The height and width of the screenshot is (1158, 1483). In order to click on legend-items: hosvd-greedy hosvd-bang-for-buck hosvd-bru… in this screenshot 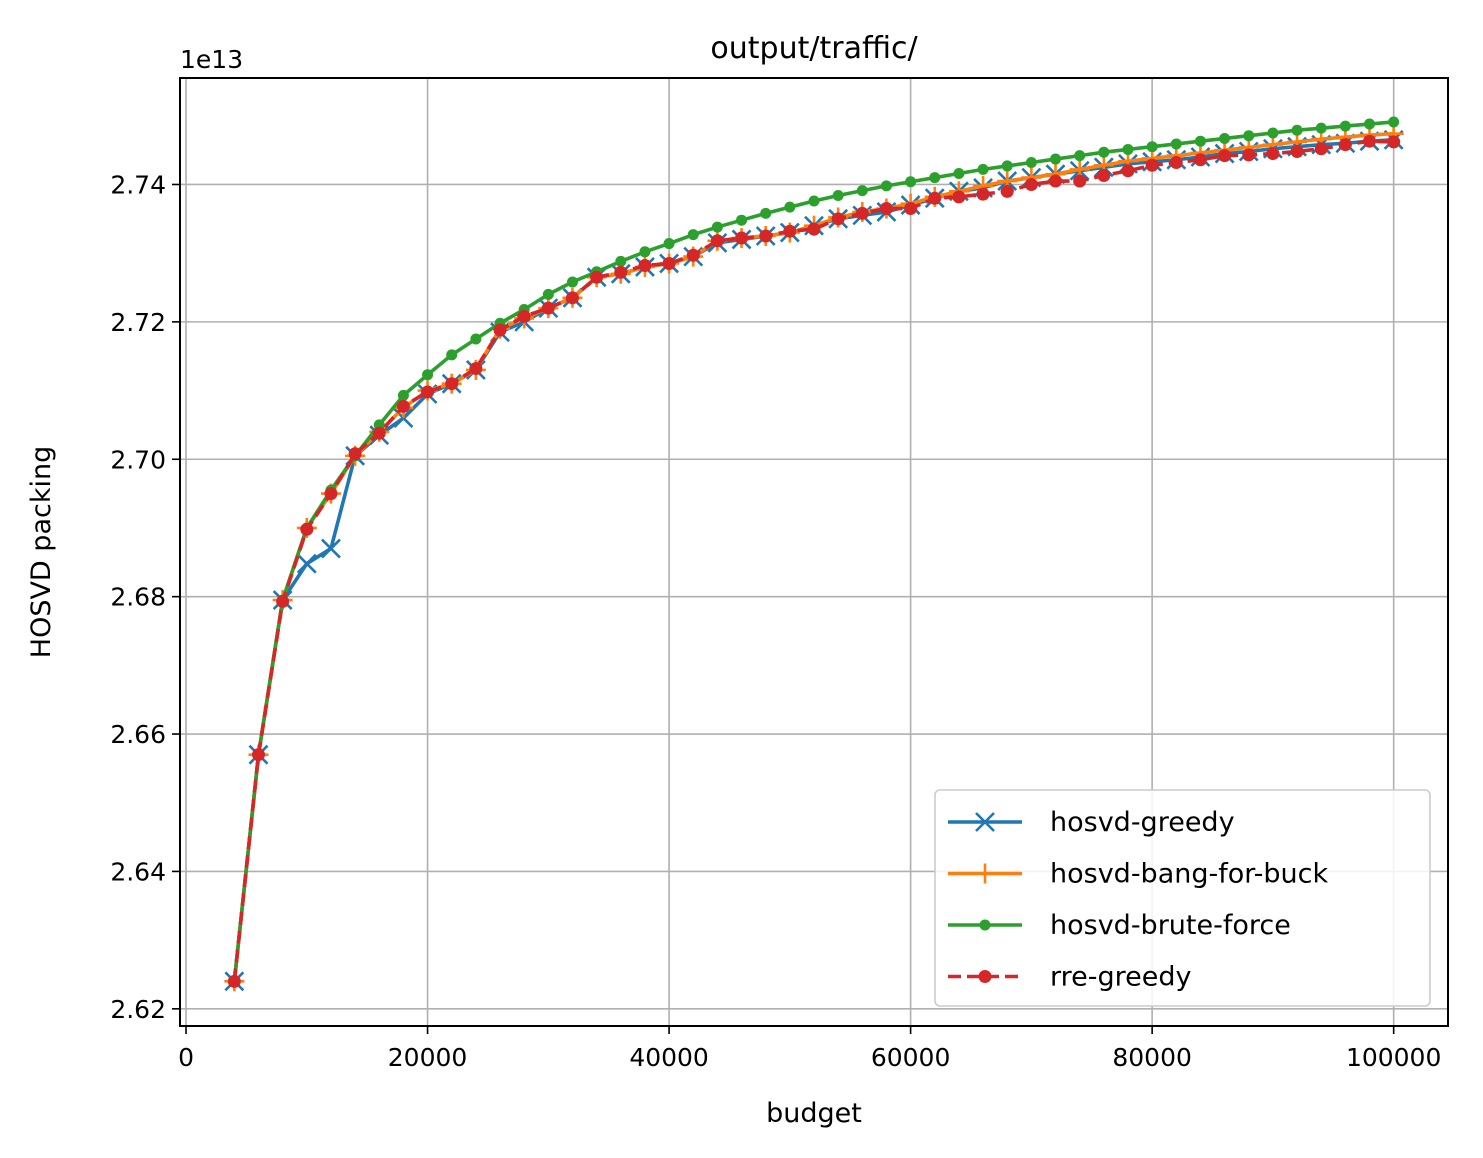, I will do `click(1138, 900)`.